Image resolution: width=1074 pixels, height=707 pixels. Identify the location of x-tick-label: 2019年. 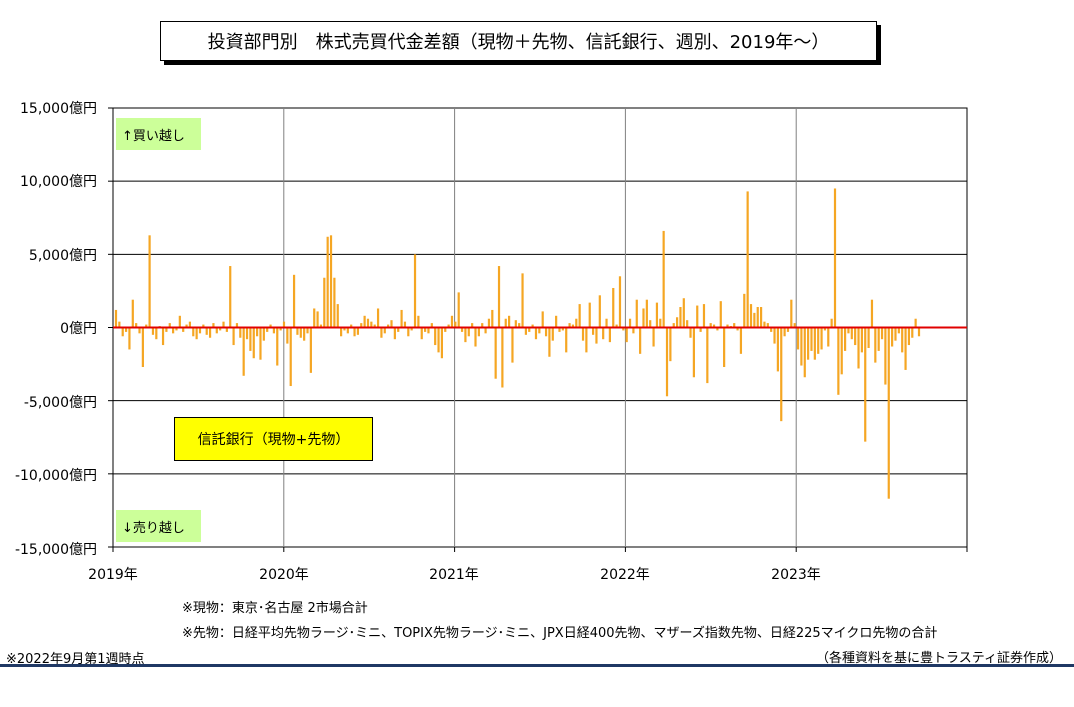
(113, 575).